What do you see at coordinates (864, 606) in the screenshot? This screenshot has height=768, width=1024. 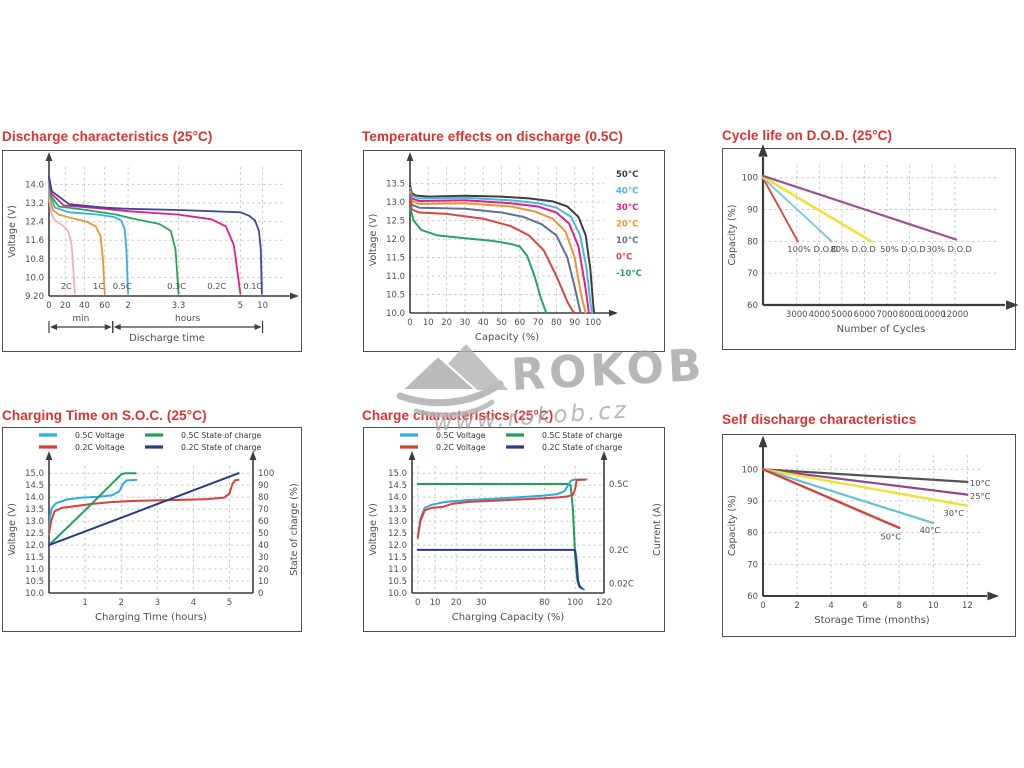 I see `svg-text: 6` at bounding box center [864, 606].